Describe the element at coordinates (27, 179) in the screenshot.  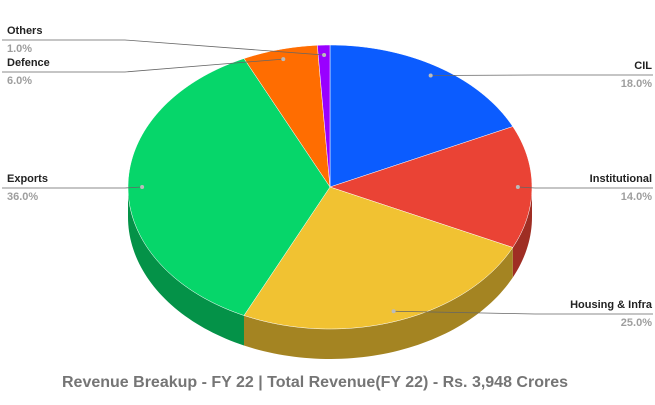
I see `slice-label: Exports` at that location.